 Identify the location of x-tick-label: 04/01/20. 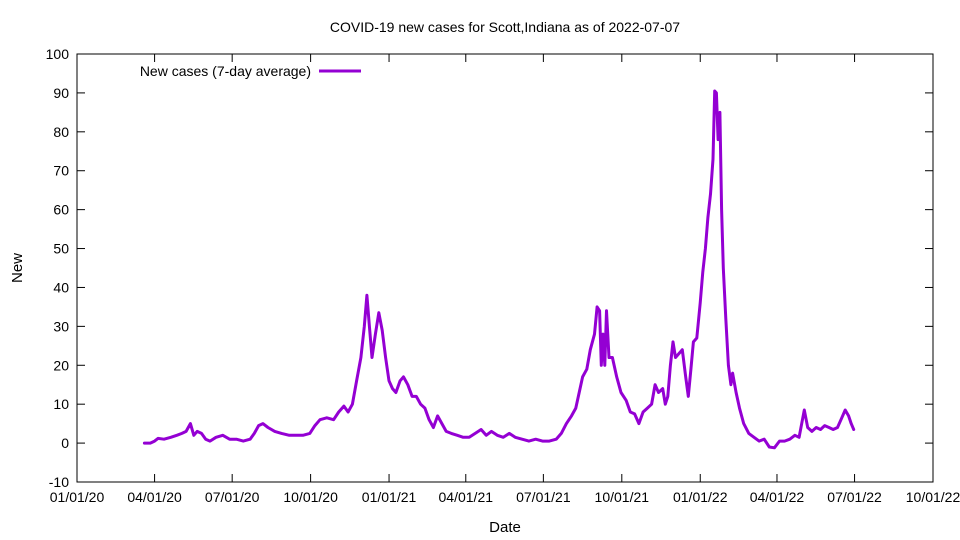
(154, 497).